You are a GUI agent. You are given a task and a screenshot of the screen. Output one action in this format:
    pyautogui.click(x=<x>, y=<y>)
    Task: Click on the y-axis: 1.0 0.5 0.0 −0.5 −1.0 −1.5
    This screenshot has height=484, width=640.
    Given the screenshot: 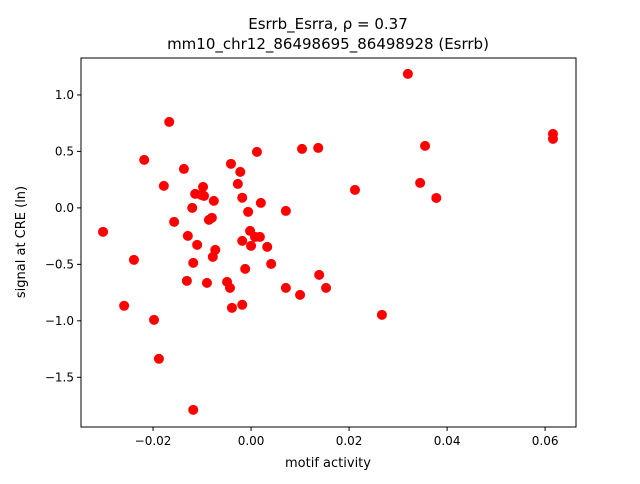 What is the action you would take?
    pyautogui.click(x=63, y=236)
    